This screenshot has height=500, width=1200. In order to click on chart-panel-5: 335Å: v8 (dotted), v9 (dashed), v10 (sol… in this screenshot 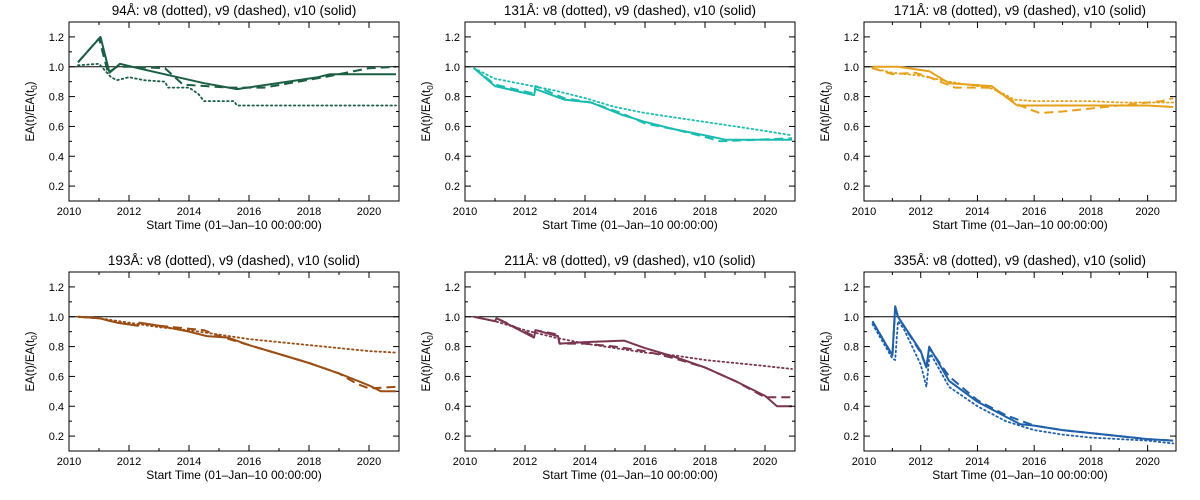, I will do `click(998, 367)`.